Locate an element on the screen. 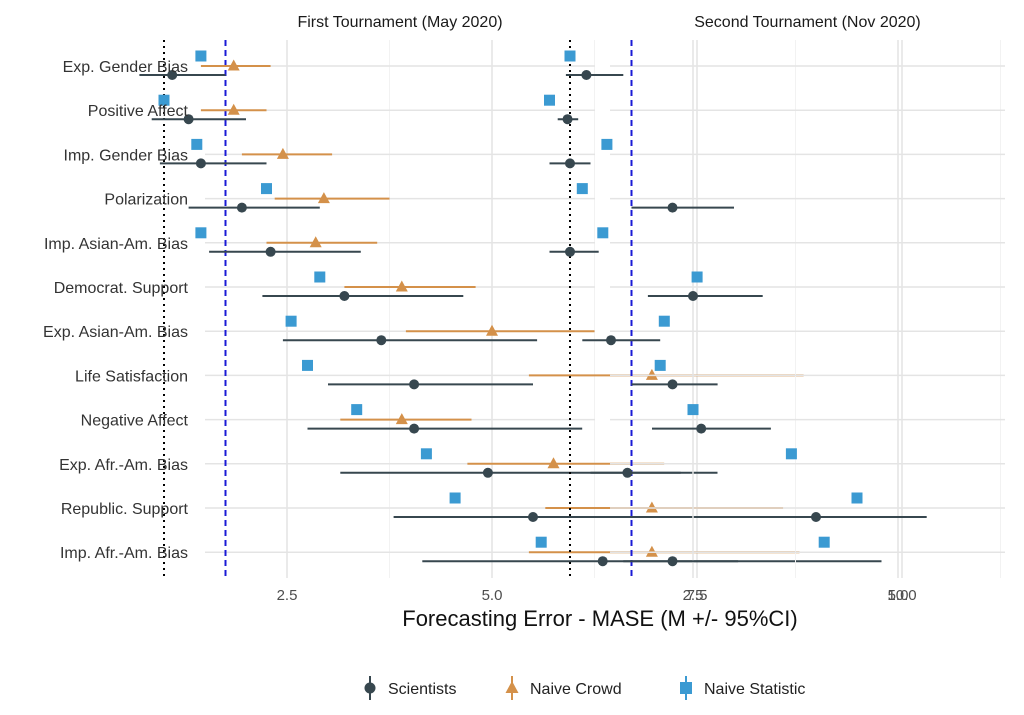 The image size is (1024, 715). category-label: Negative Affect is located at coordinates (135, 421).